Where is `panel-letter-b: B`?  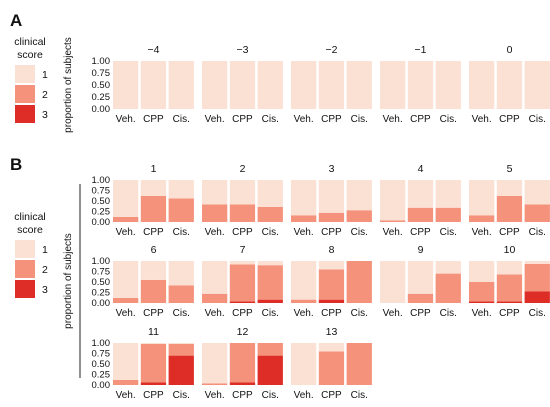
panel-letter-b: B is located at coordinates (16, 164).